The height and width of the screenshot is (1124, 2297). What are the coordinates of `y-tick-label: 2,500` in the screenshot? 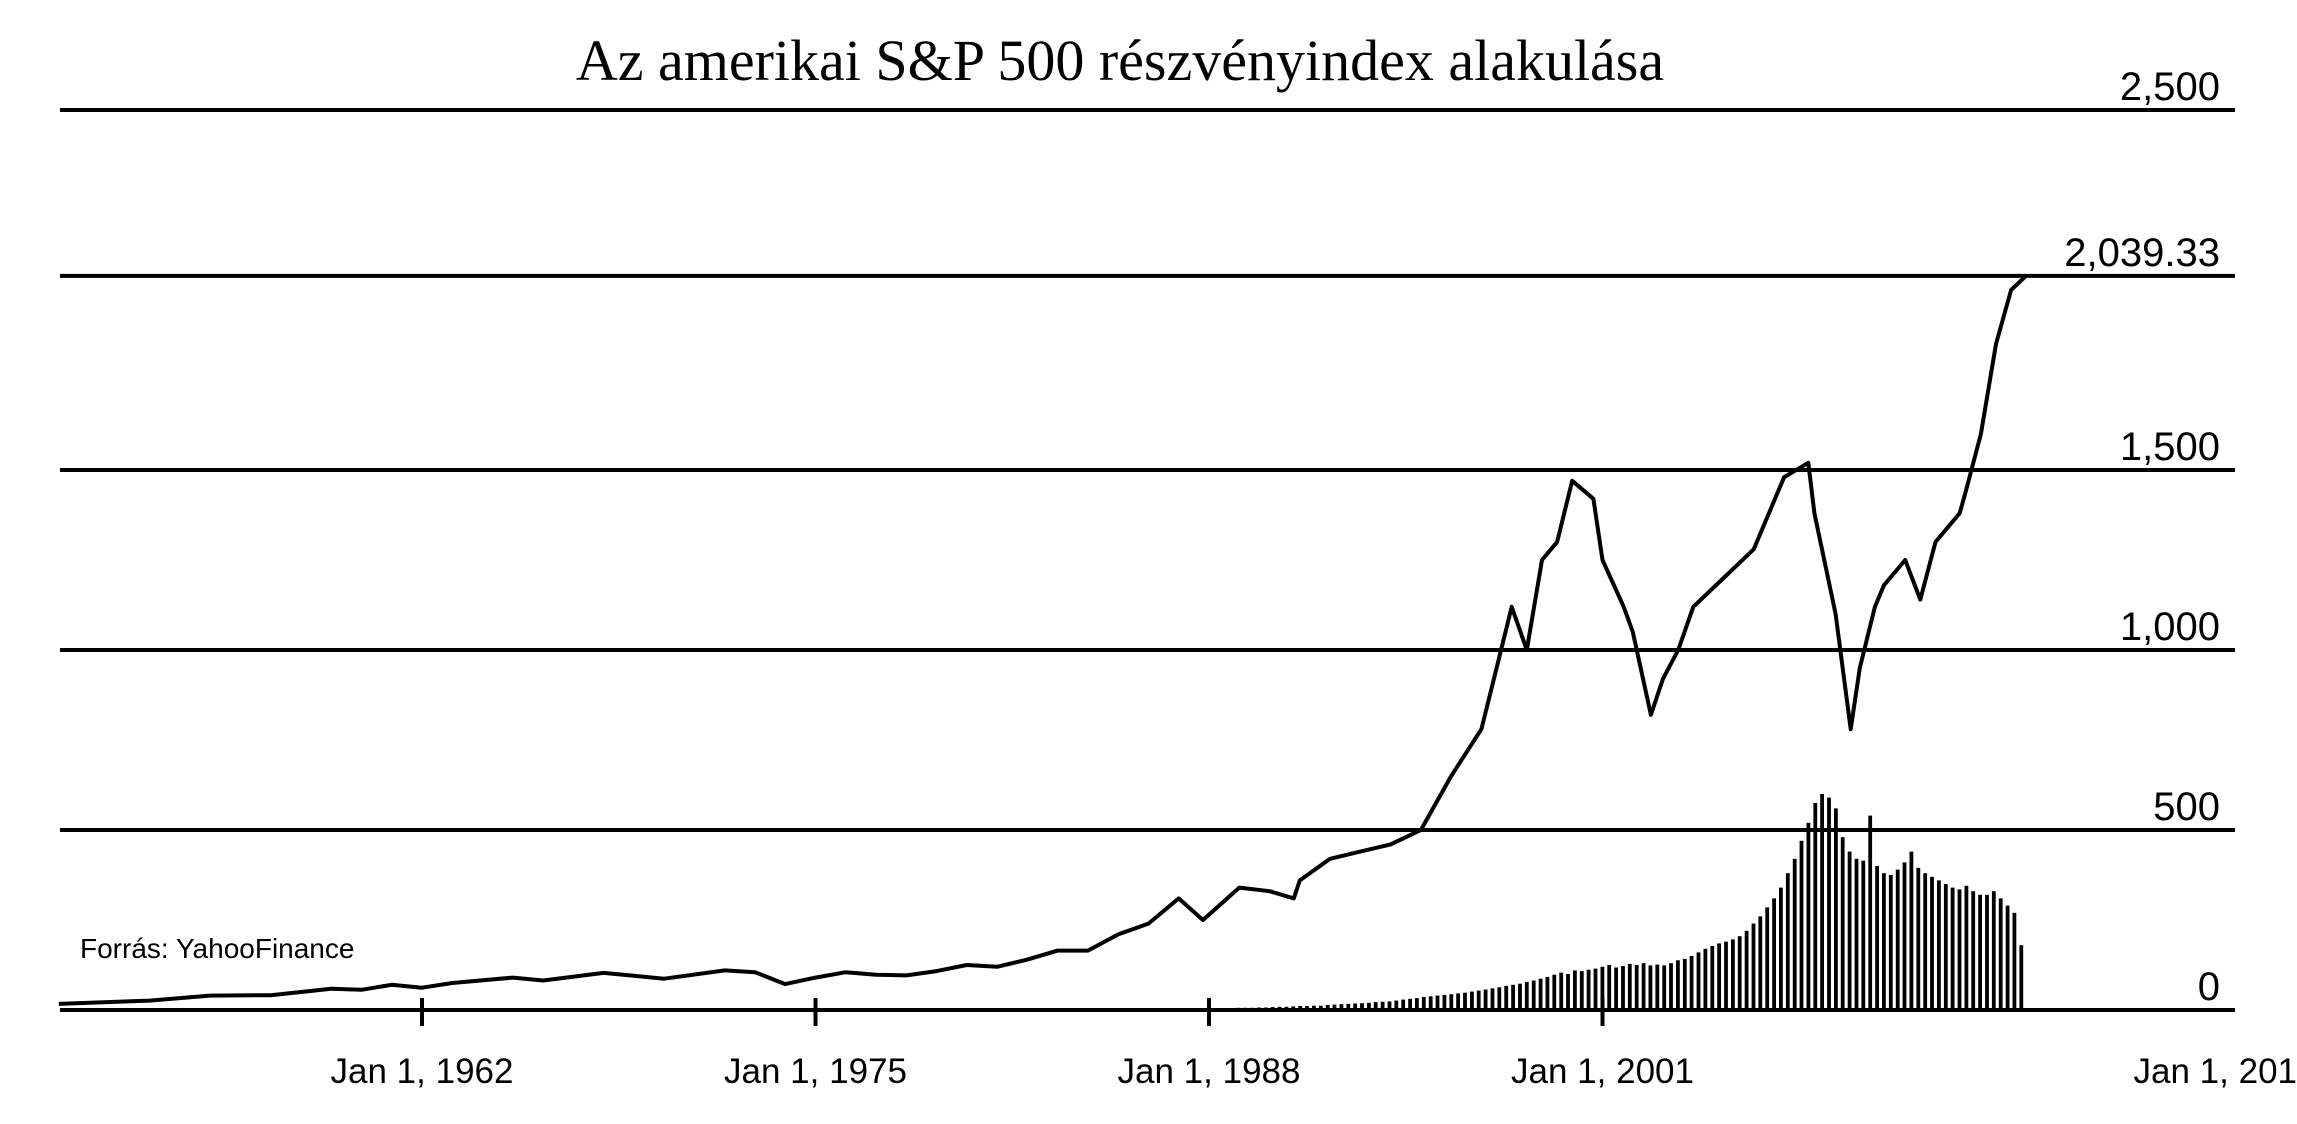 It's located at (2170, 87).